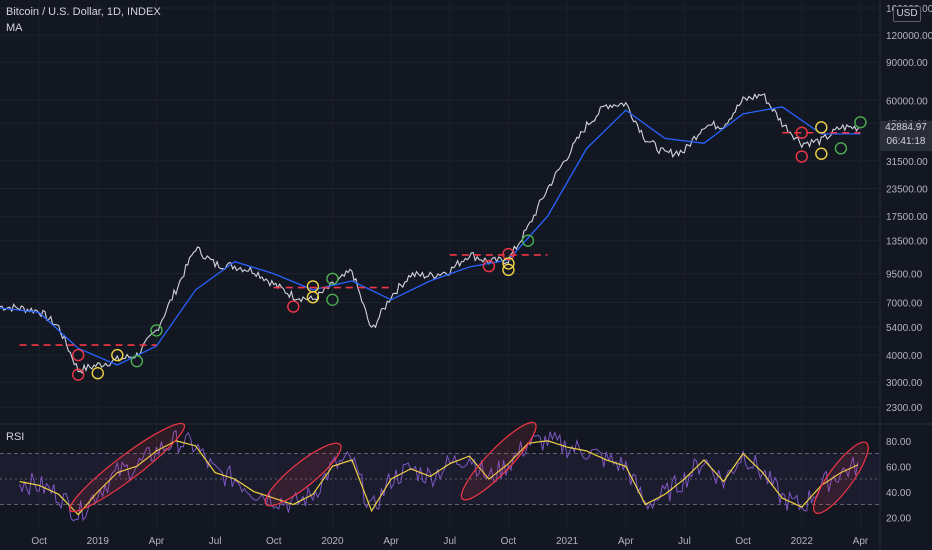 The height and width of the screenshot is (550, 932). What do you see at coordinates (907, 189) in the screenshot?
I see `price-tick-label: 23500.00` at bounding box center [907, 189].